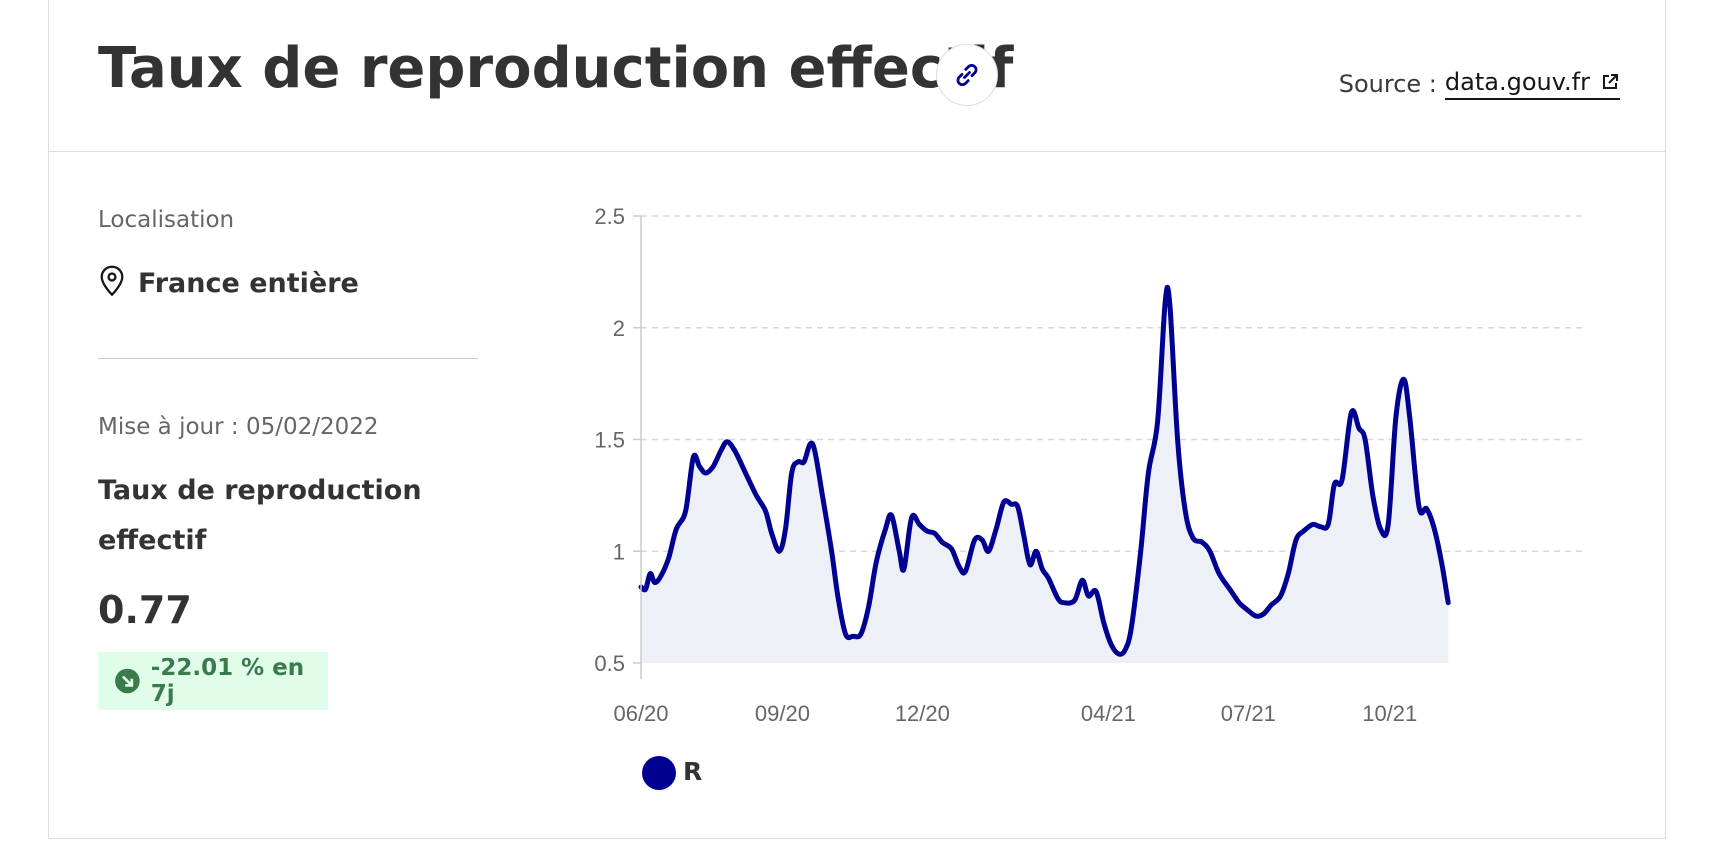 This screenshot has width=1716, height=864. I want to click on source-line: Source : data.gouv.fr, so click(1479, 84).